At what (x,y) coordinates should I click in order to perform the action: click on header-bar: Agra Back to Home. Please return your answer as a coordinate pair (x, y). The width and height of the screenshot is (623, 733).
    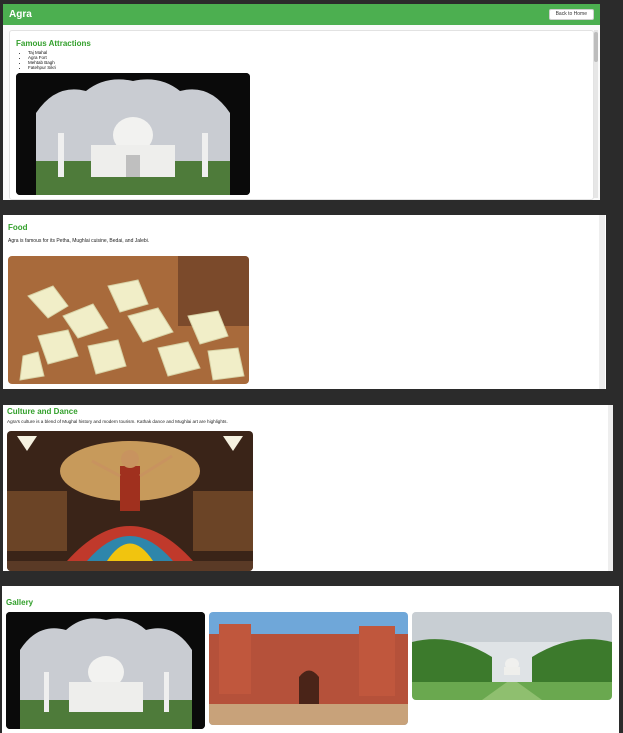
    Looking at the image, I should click on (301, 14).